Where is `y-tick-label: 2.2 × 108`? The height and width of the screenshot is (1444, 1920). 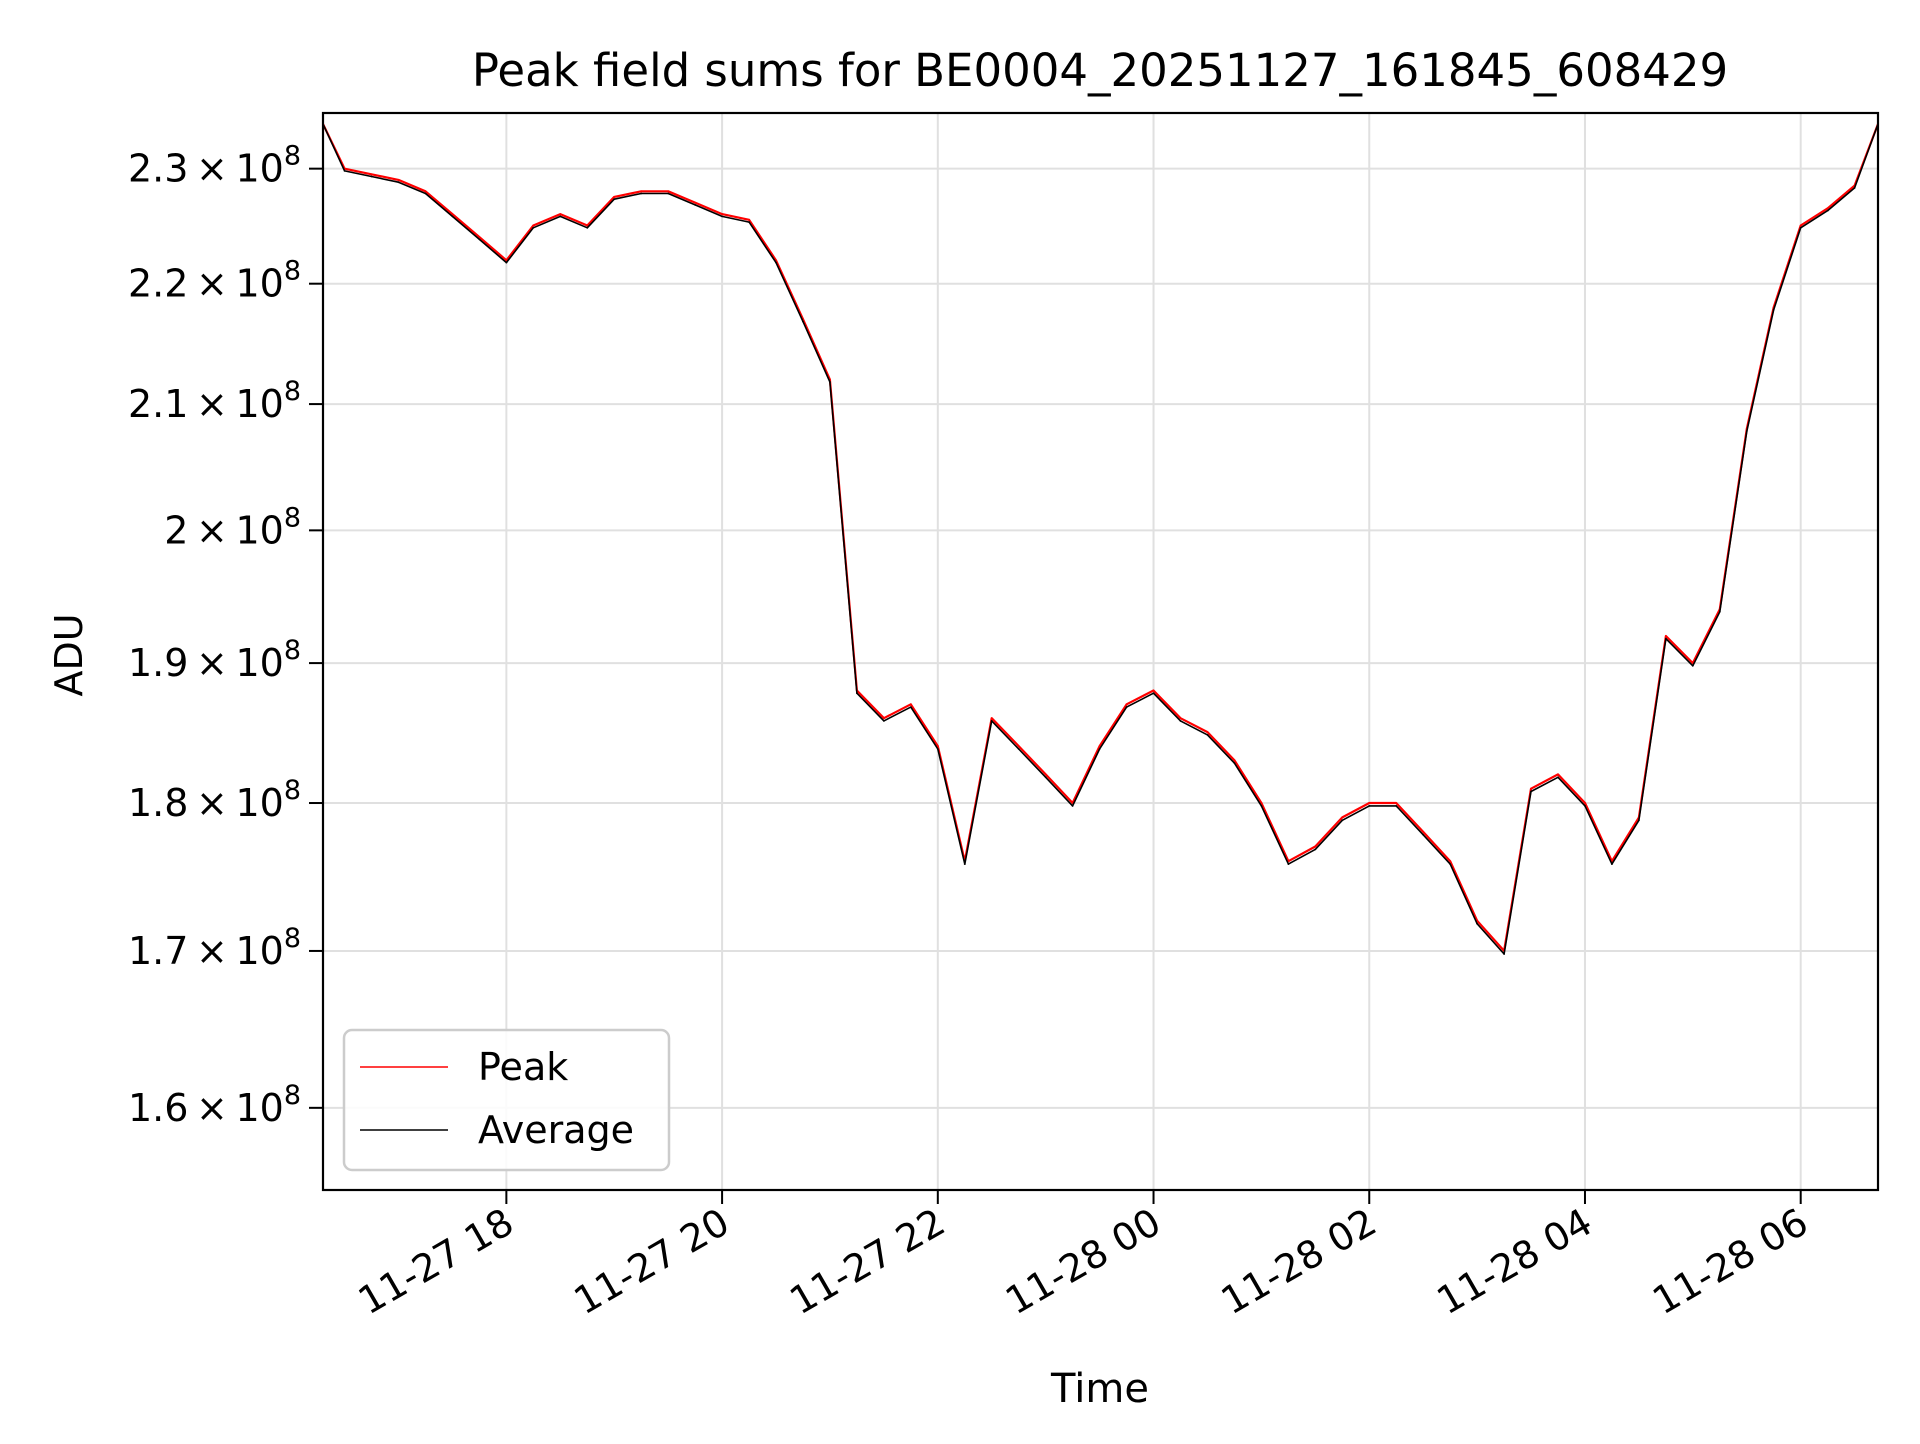
y-tick-label: 2.2 × 108 is located at coordinates (214, 281).